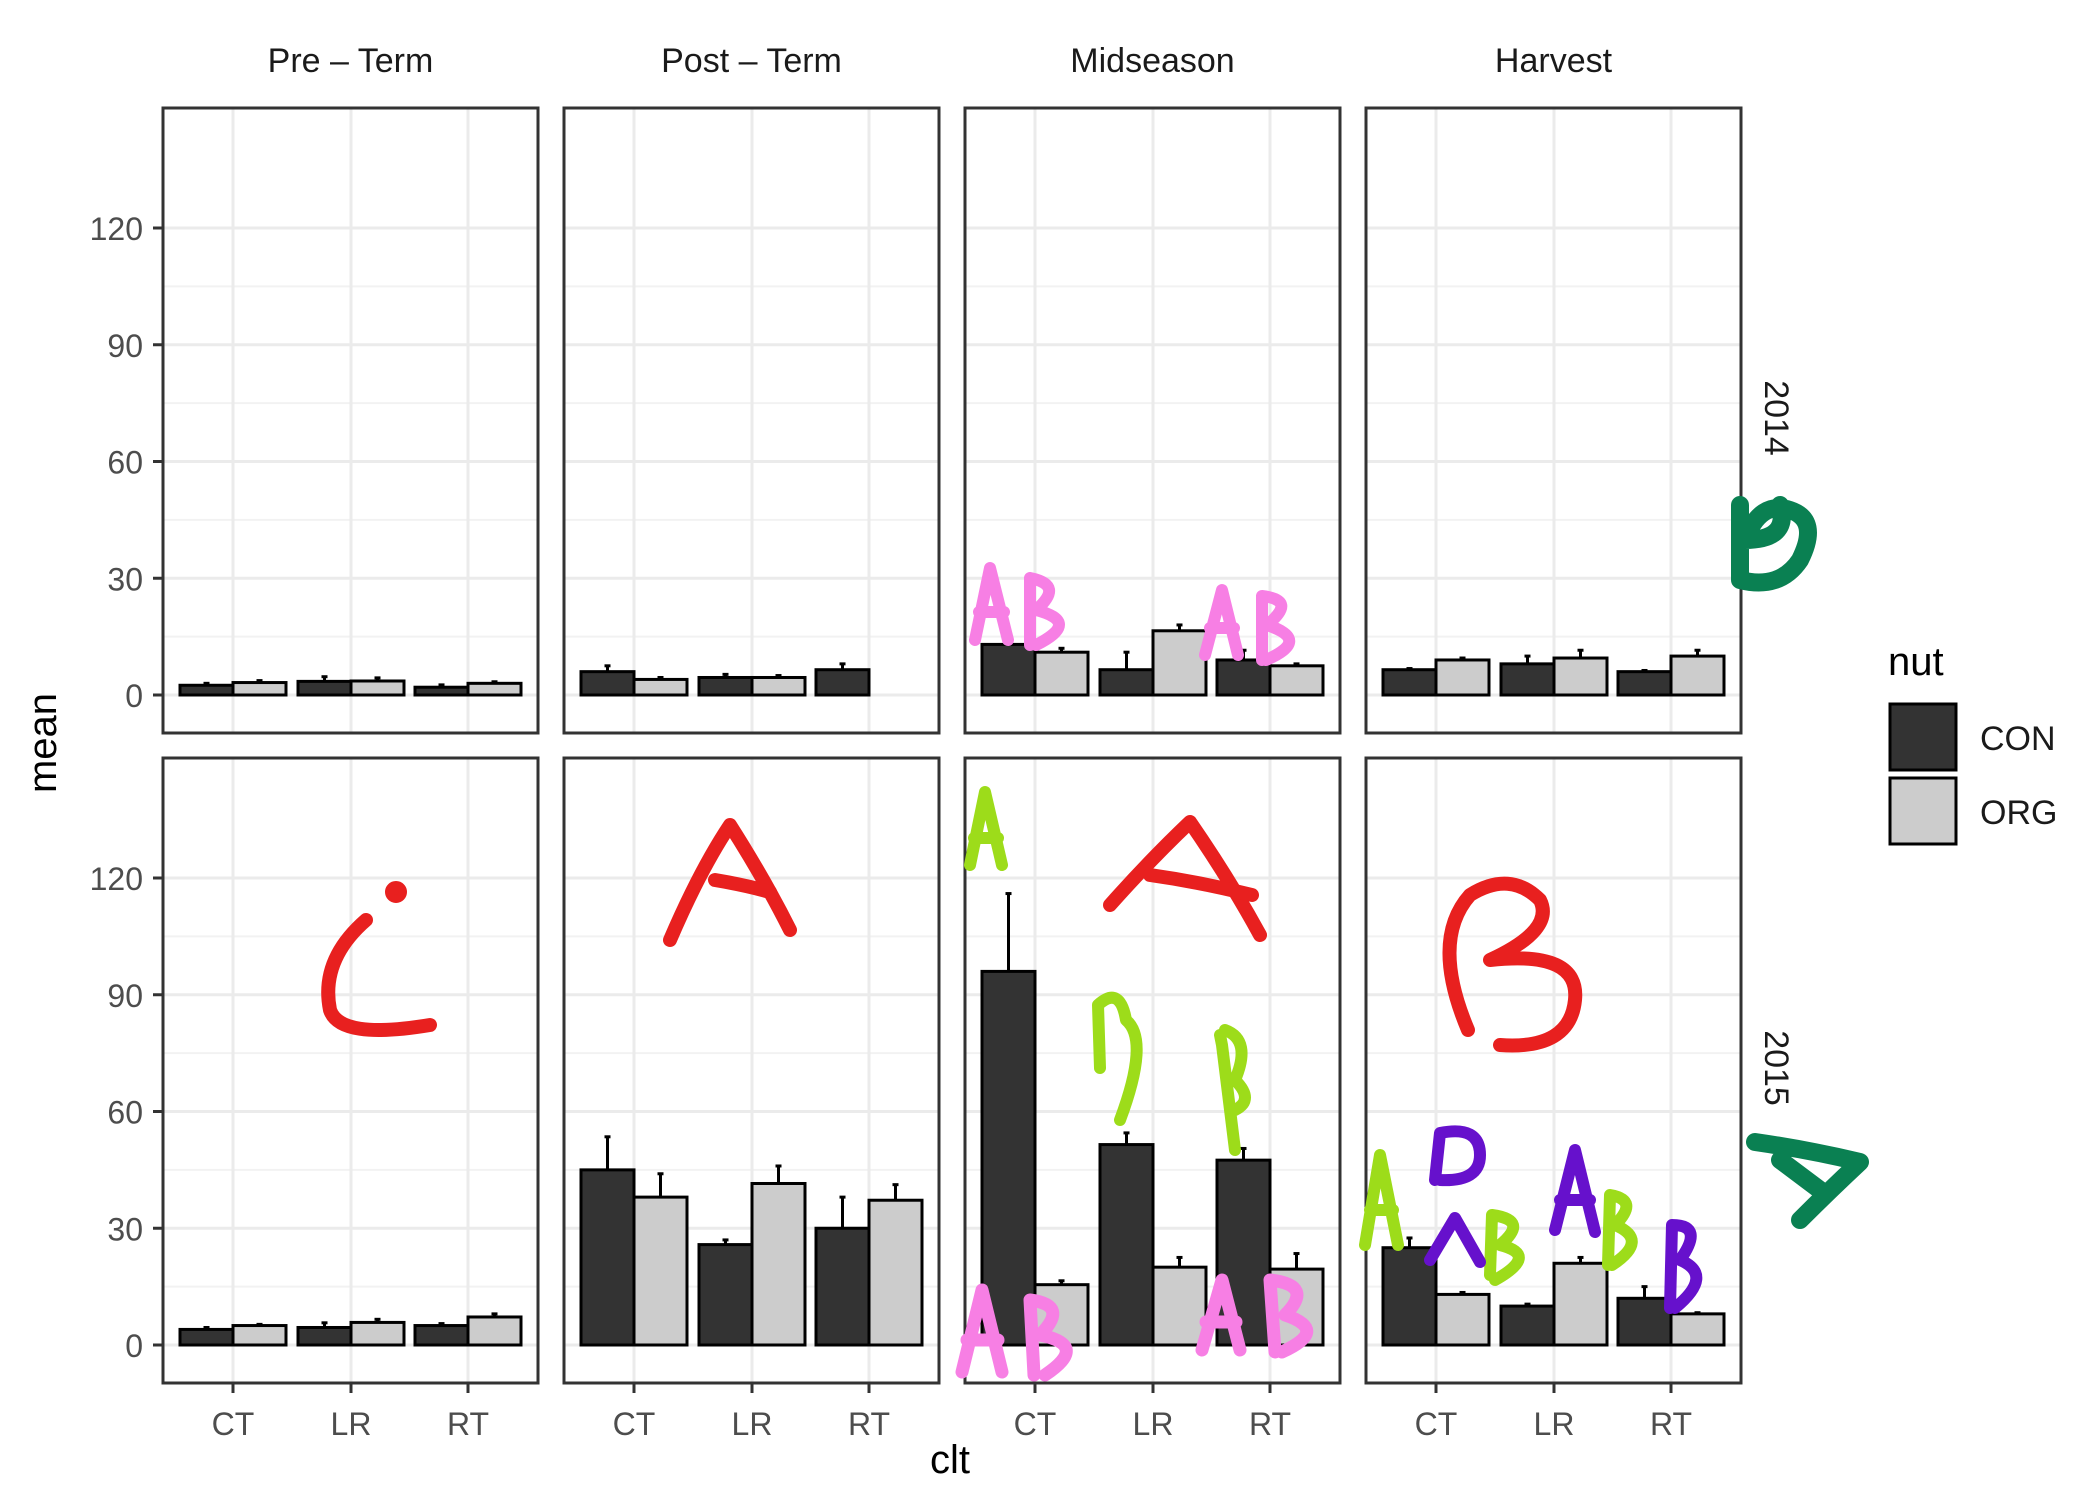 The image size is (2100, 1500). Describe the element at coordinates (206, 690) in the screenshot. I see `bar-2014-pre-term-ct-con` at that location.